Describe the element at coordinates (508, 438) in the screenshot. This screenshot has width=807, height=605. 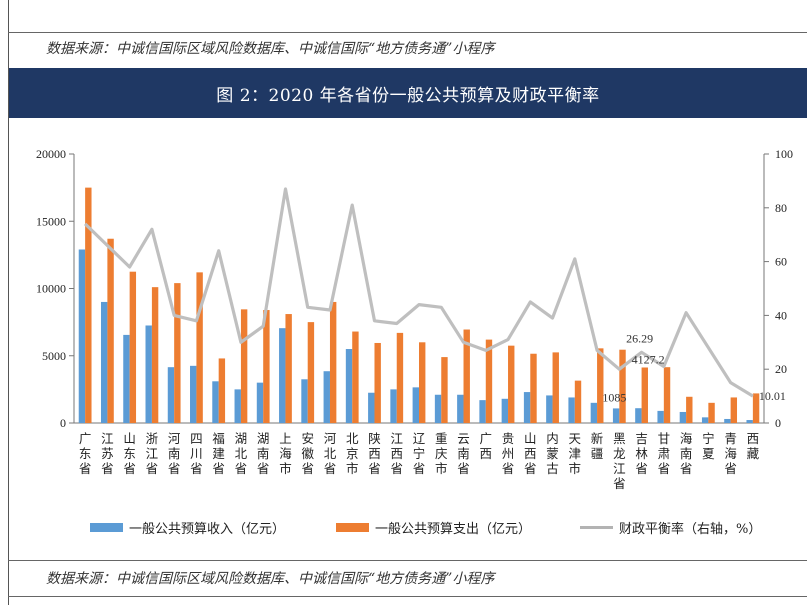
I see `category-label: 贵` at that location.